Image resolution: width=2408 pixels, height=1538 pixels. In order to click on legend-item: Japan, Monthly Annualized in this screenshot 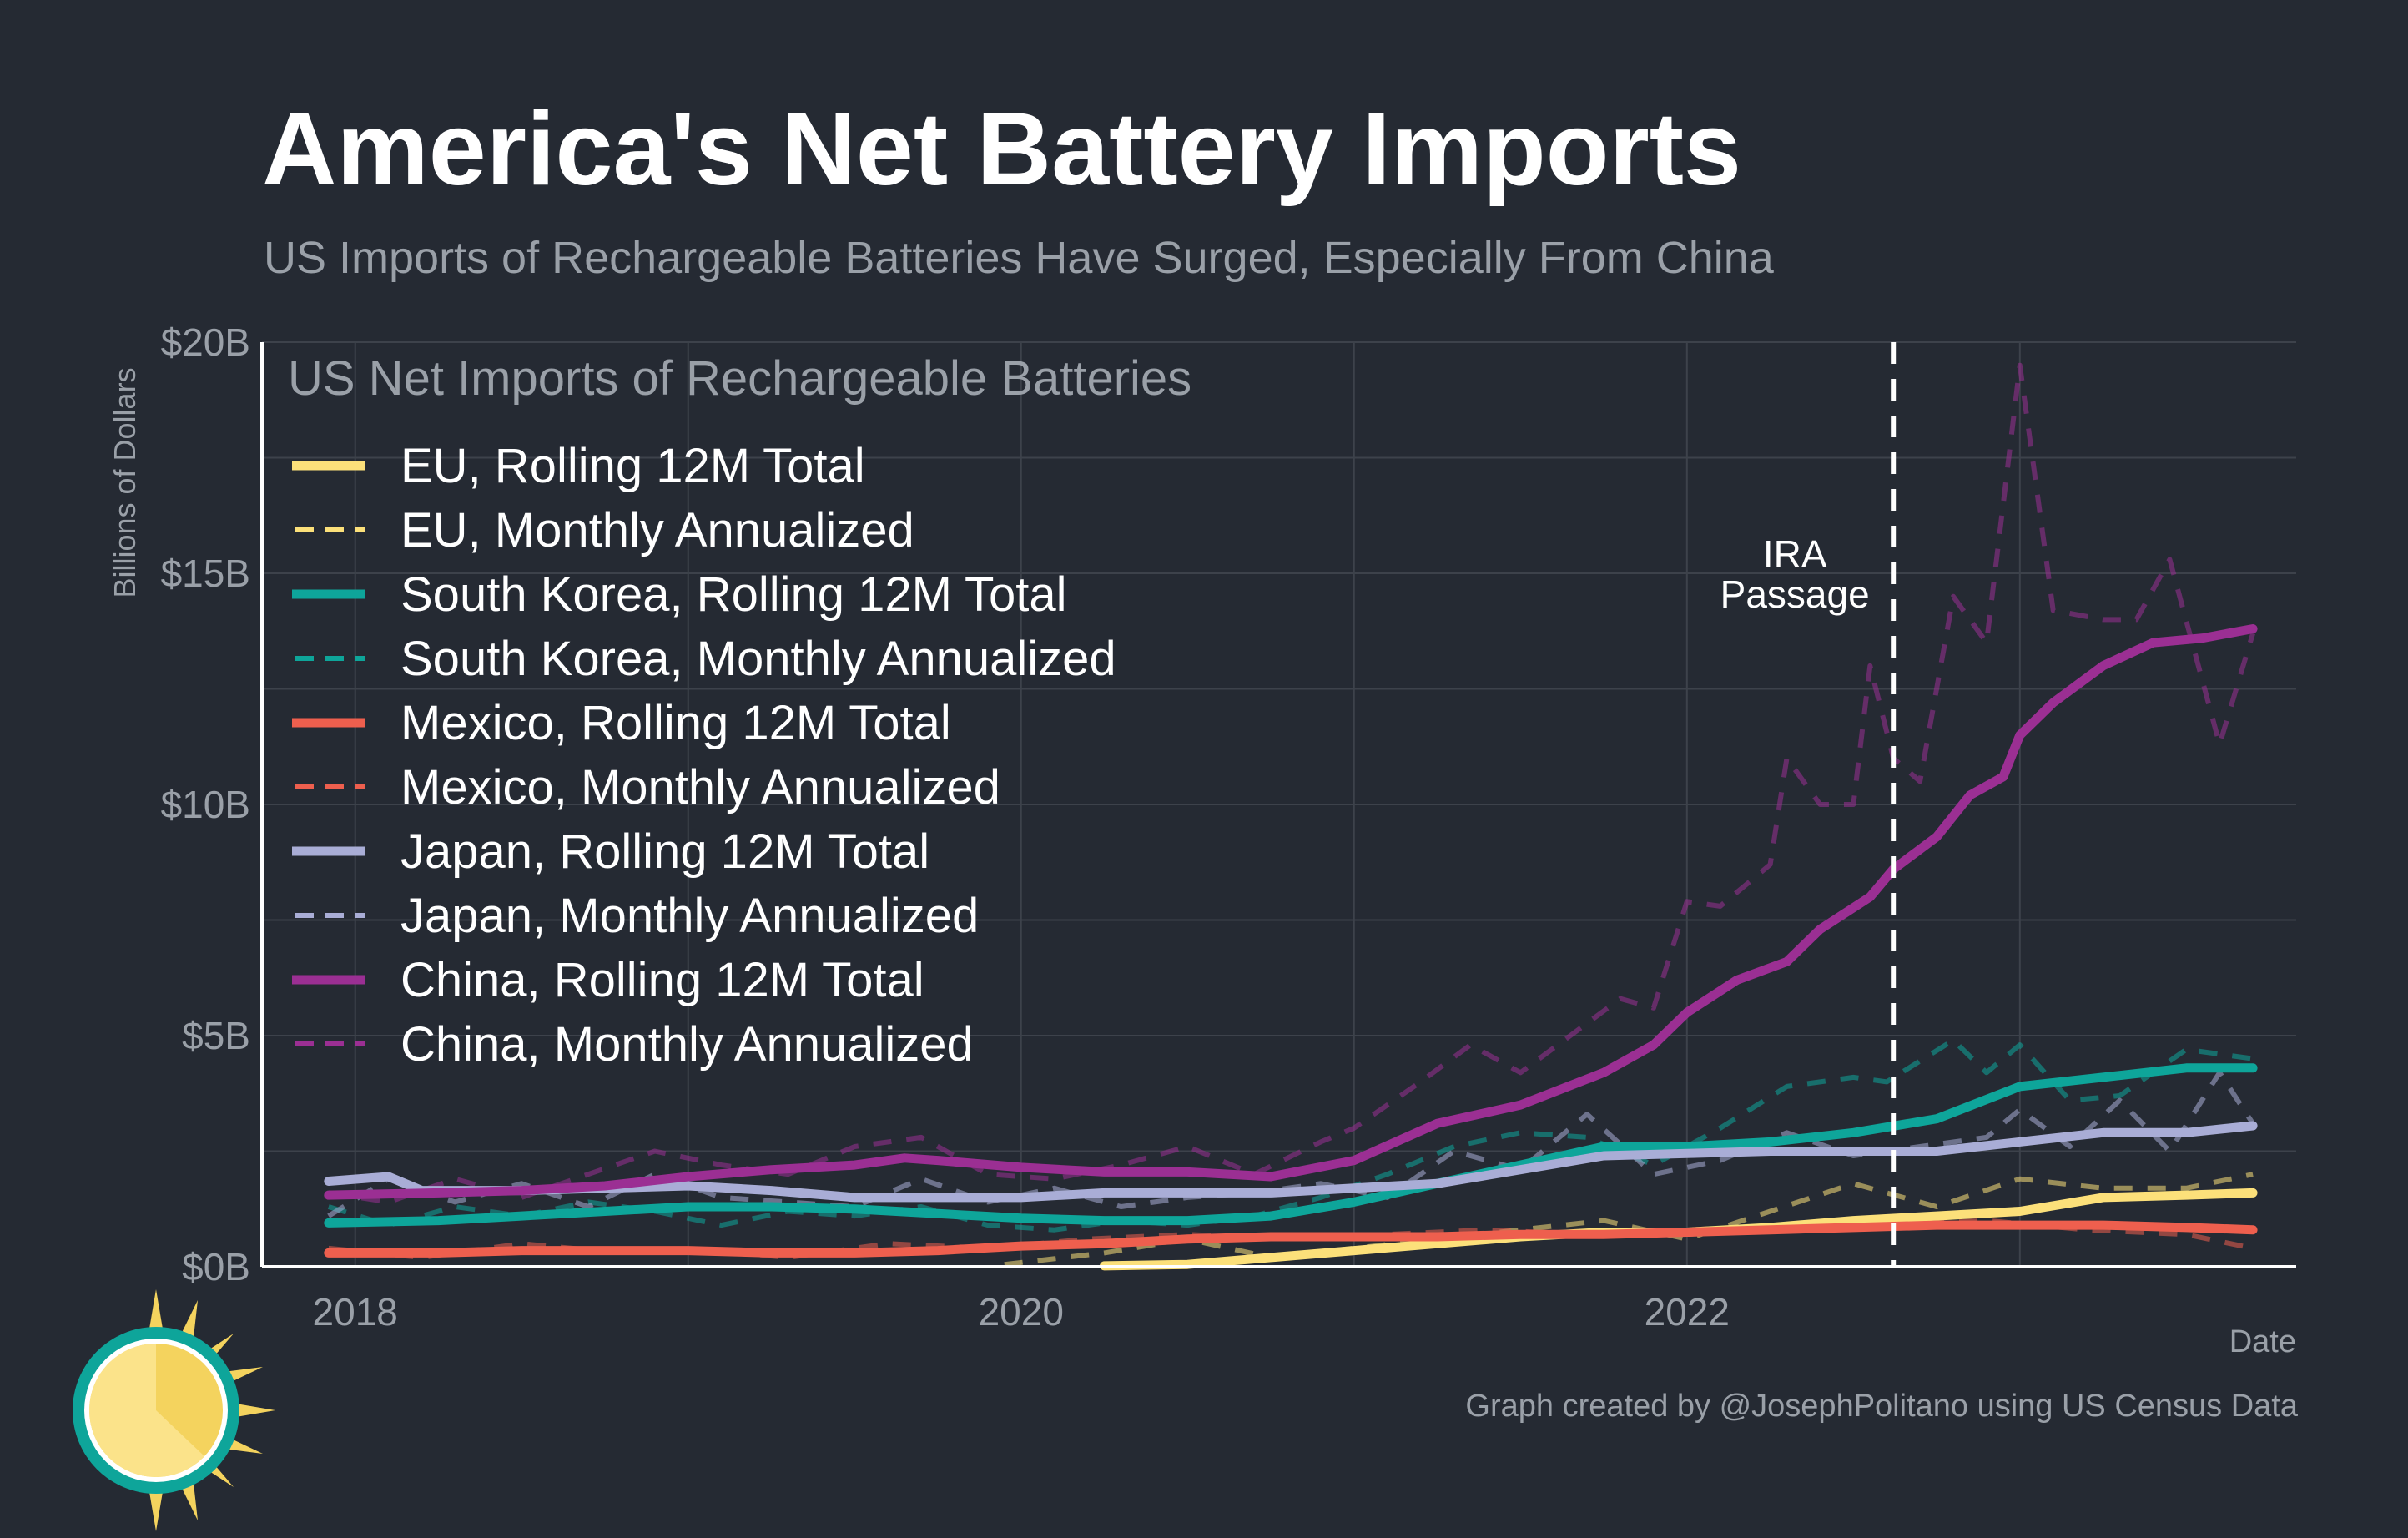, I will do `click(704, 916)`.